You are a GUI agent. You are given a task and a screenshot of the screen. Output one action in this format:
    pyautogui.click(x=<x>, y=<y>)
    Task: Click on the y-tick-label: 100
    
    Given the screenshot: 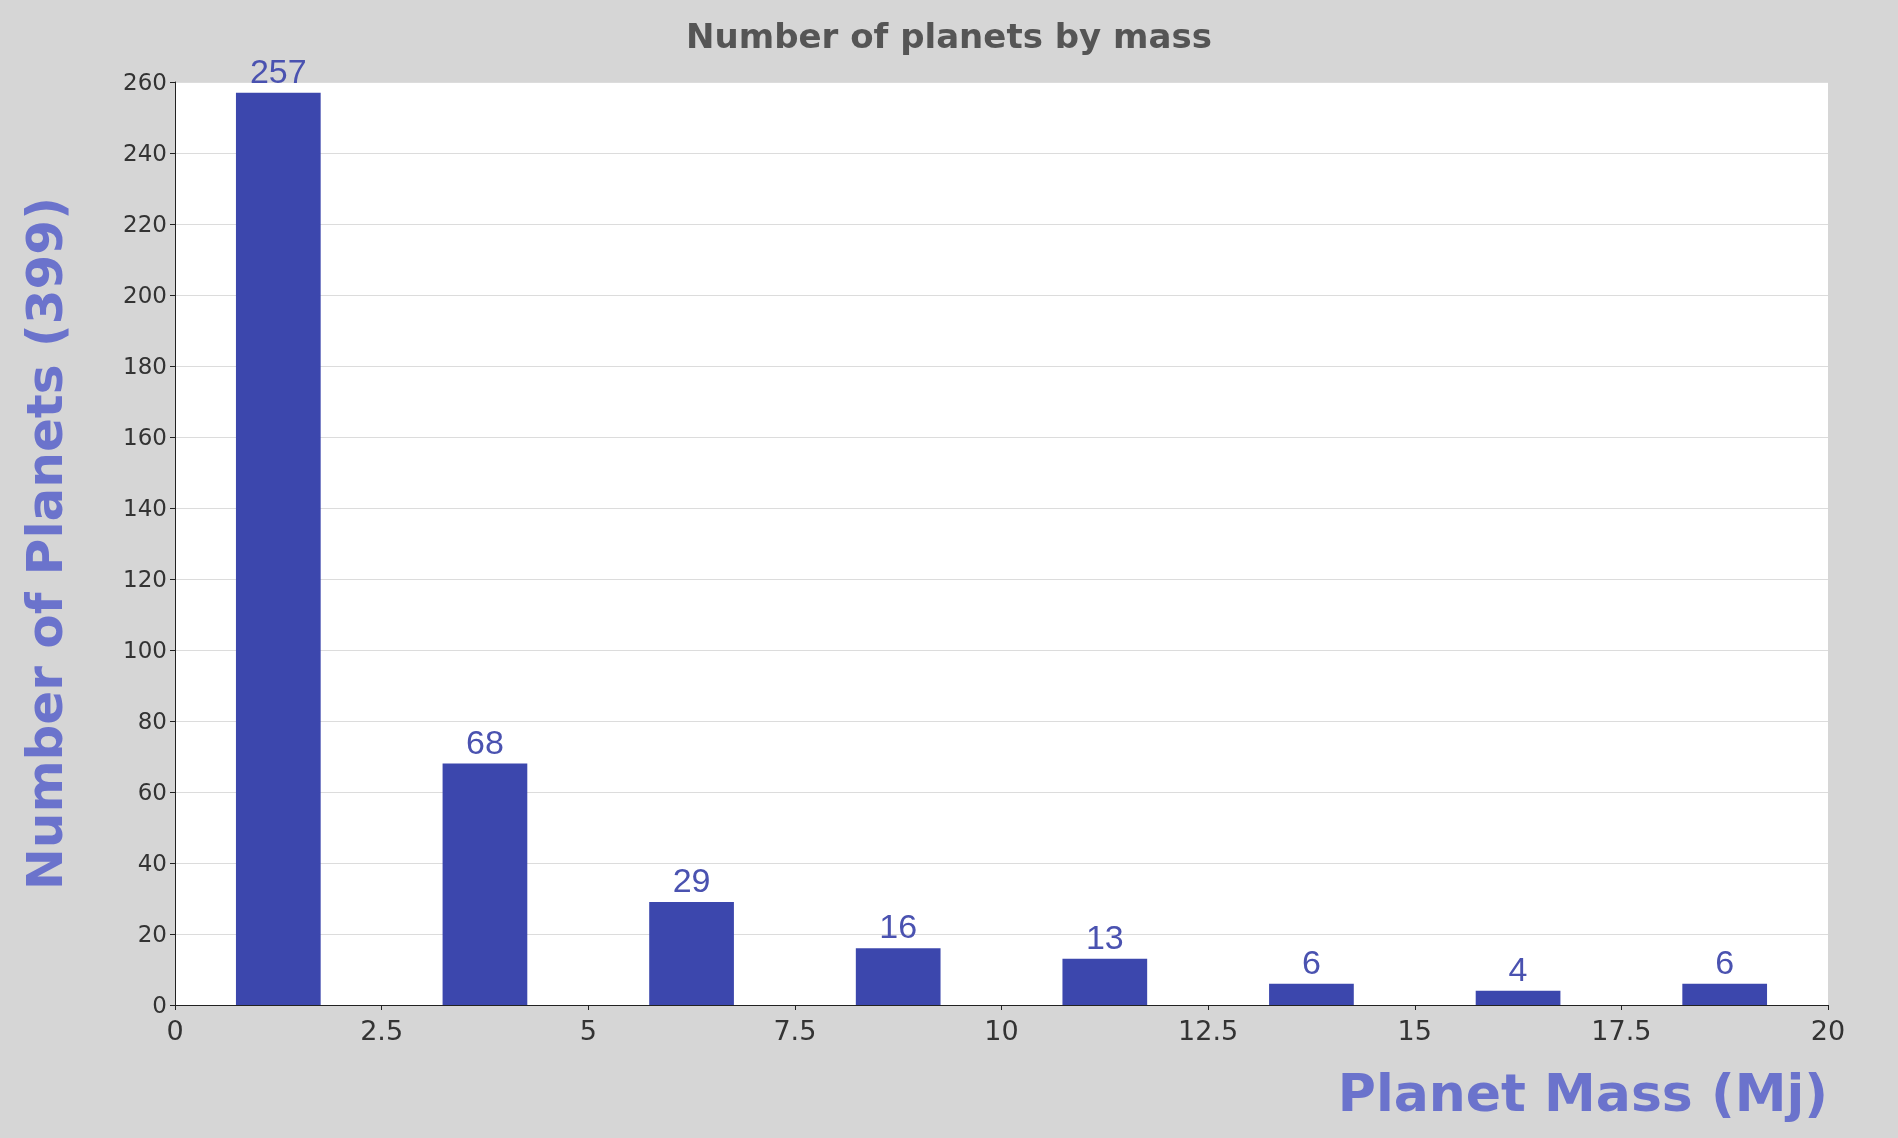 What is the action you would take?
    pyautogui.click(x=145, y=650)
    